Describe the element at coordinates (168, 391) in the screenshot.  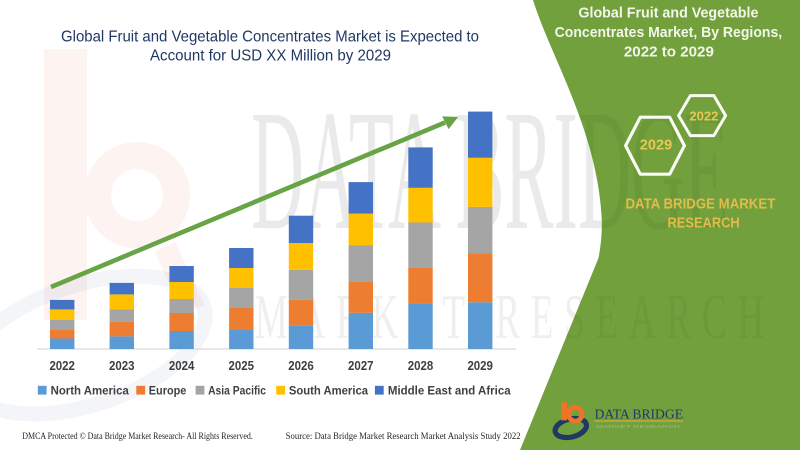
I see `svg-text: Europe` at that location.